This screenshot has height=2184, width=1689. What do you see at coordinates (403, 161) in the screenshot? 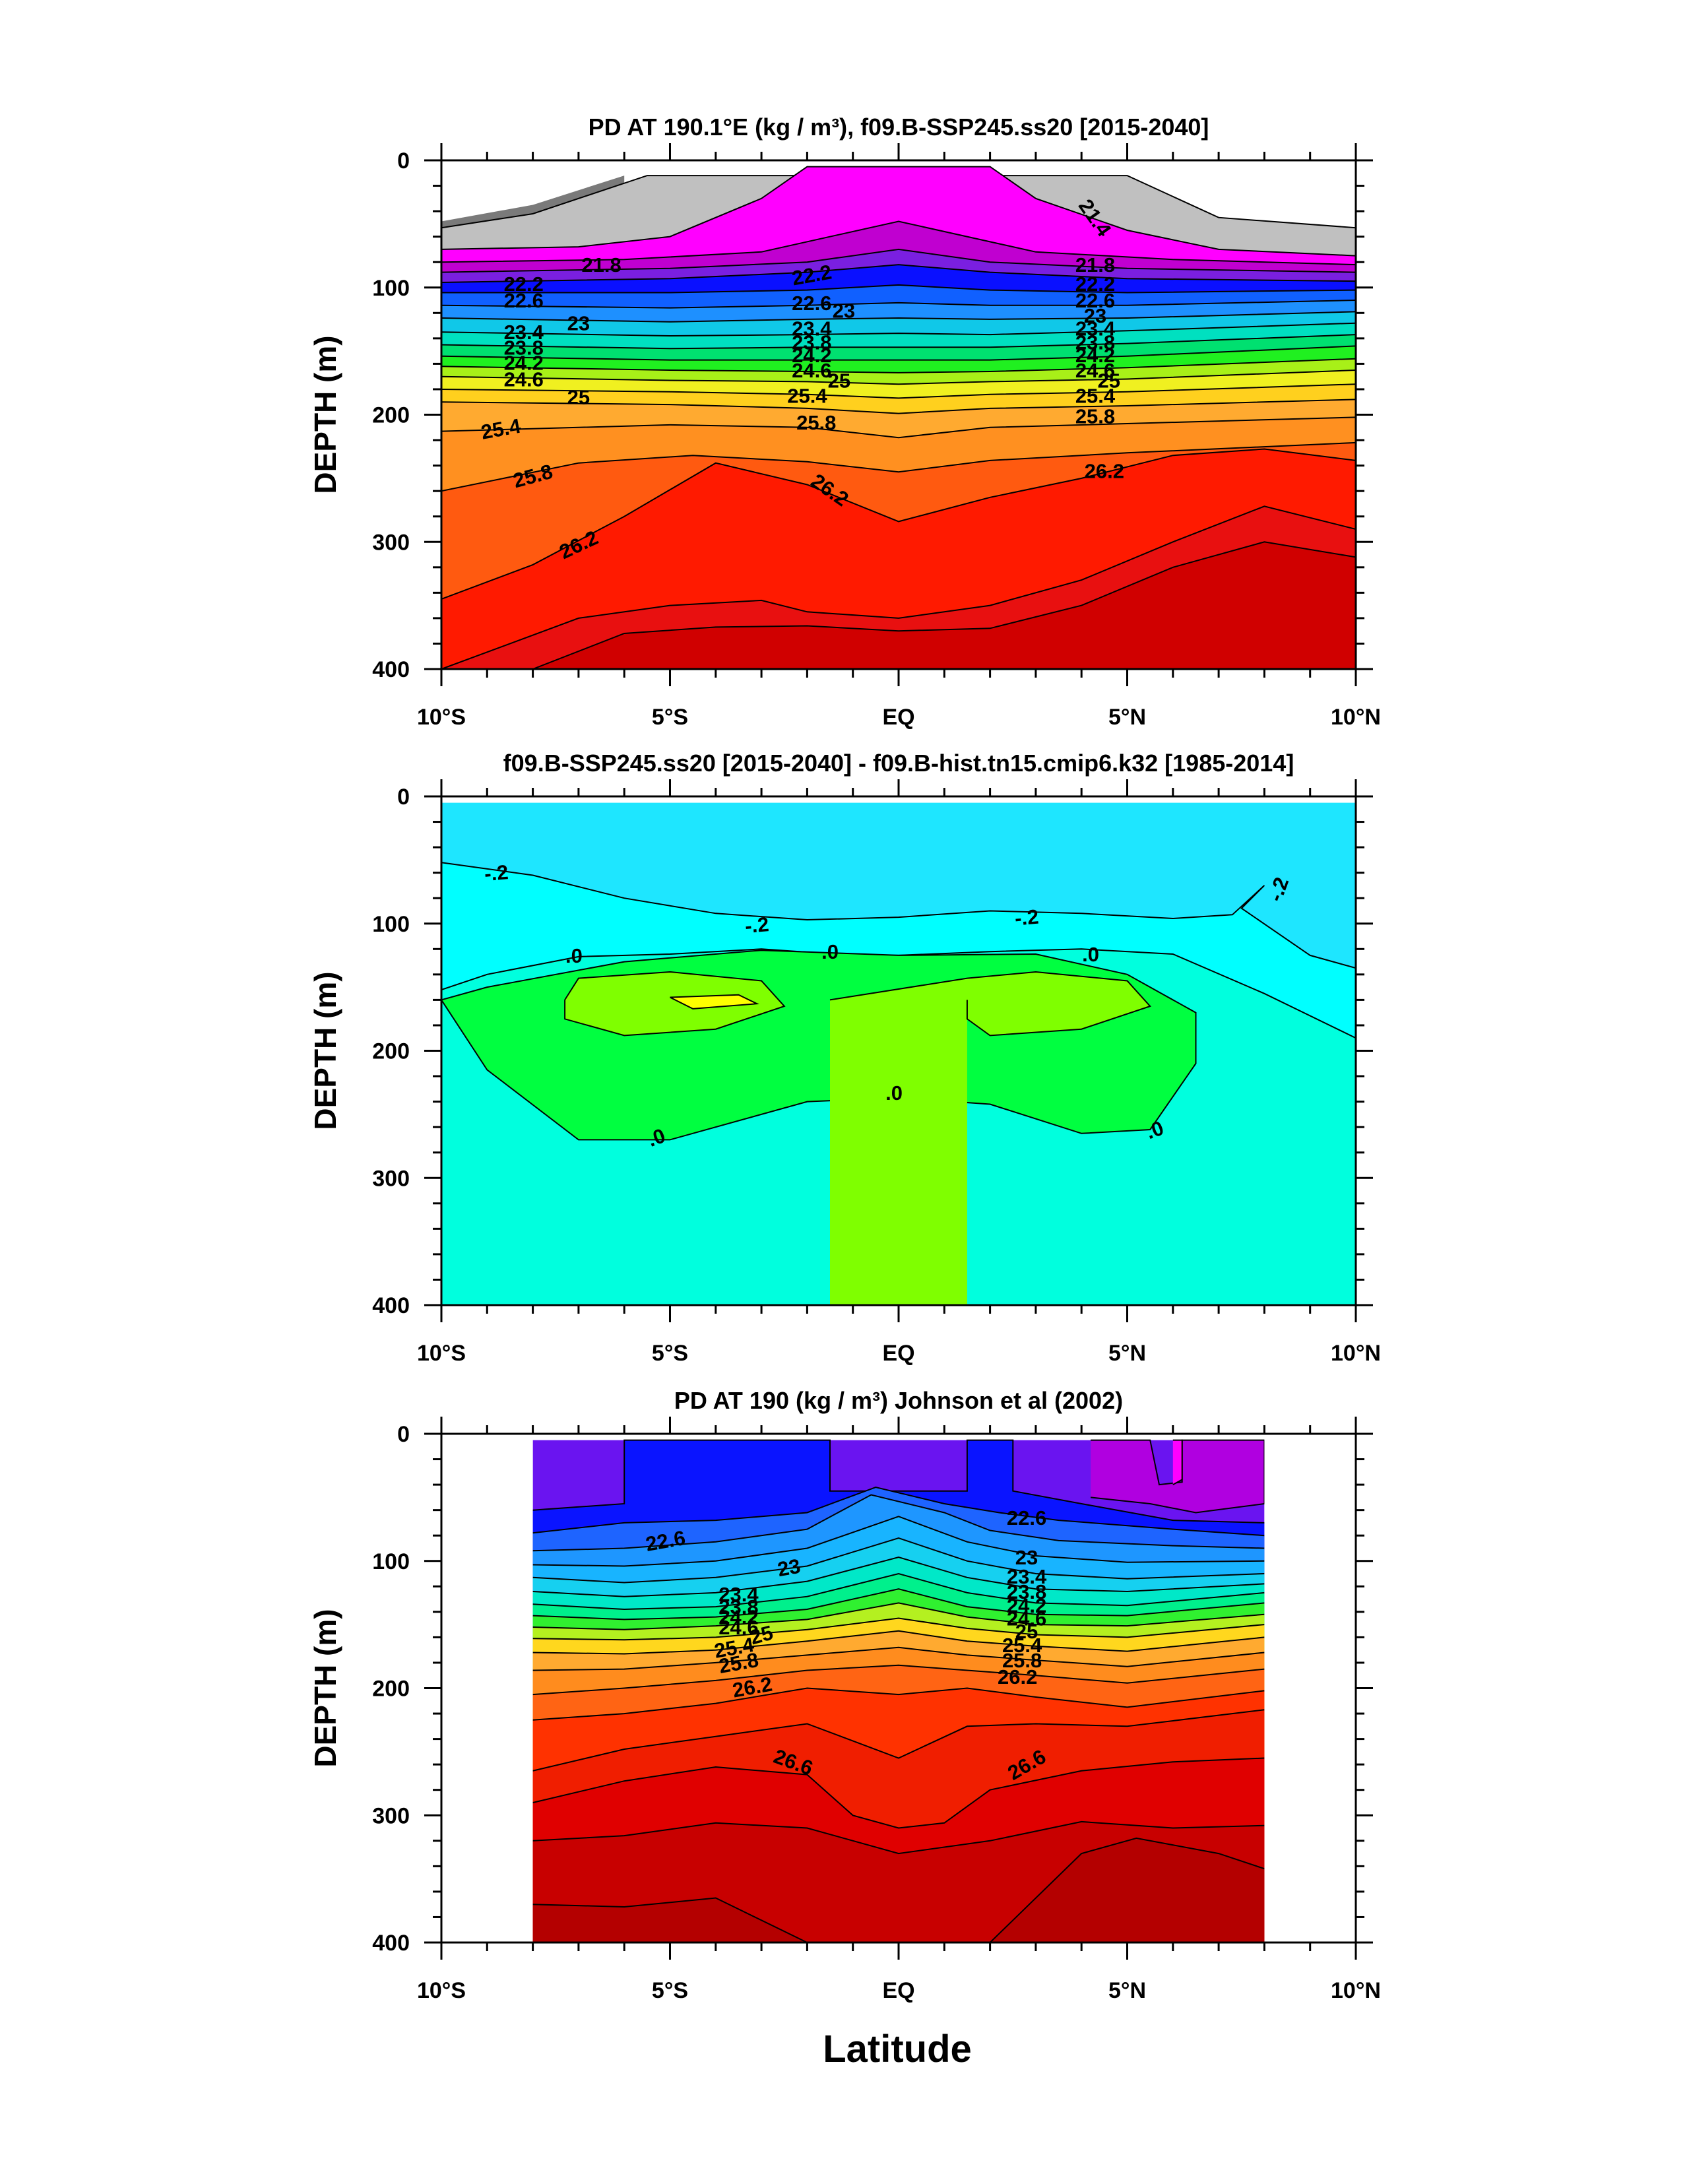
I see `y-tick-label: 0` at bounding box center [403, 161].